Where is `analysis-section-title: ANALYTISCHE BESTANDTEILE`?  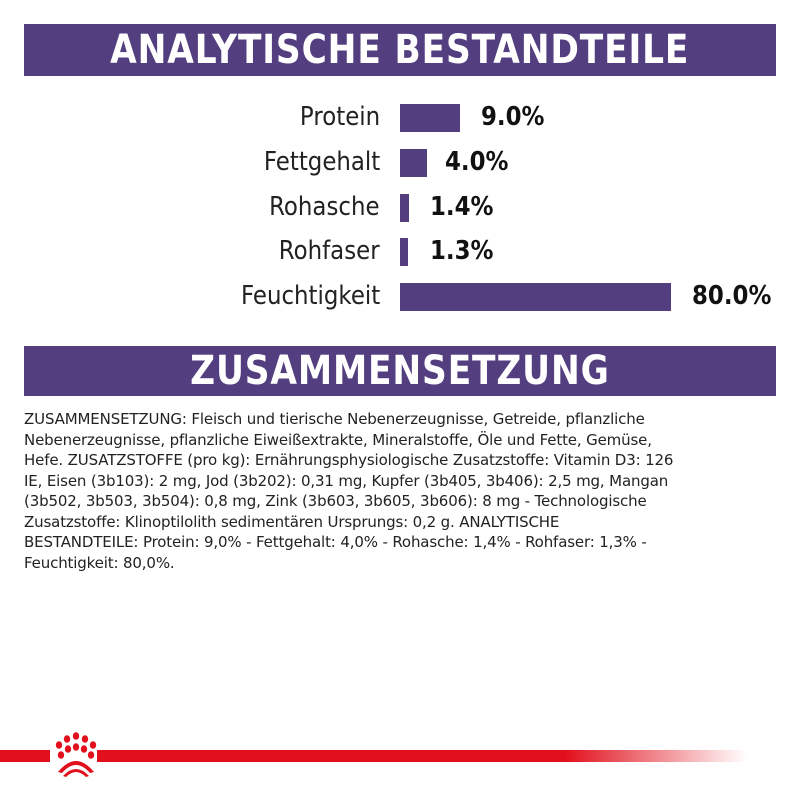 analysis-section-title: ANALYTISCHE BESTANDTEILE is located at coordinates (400, 50).